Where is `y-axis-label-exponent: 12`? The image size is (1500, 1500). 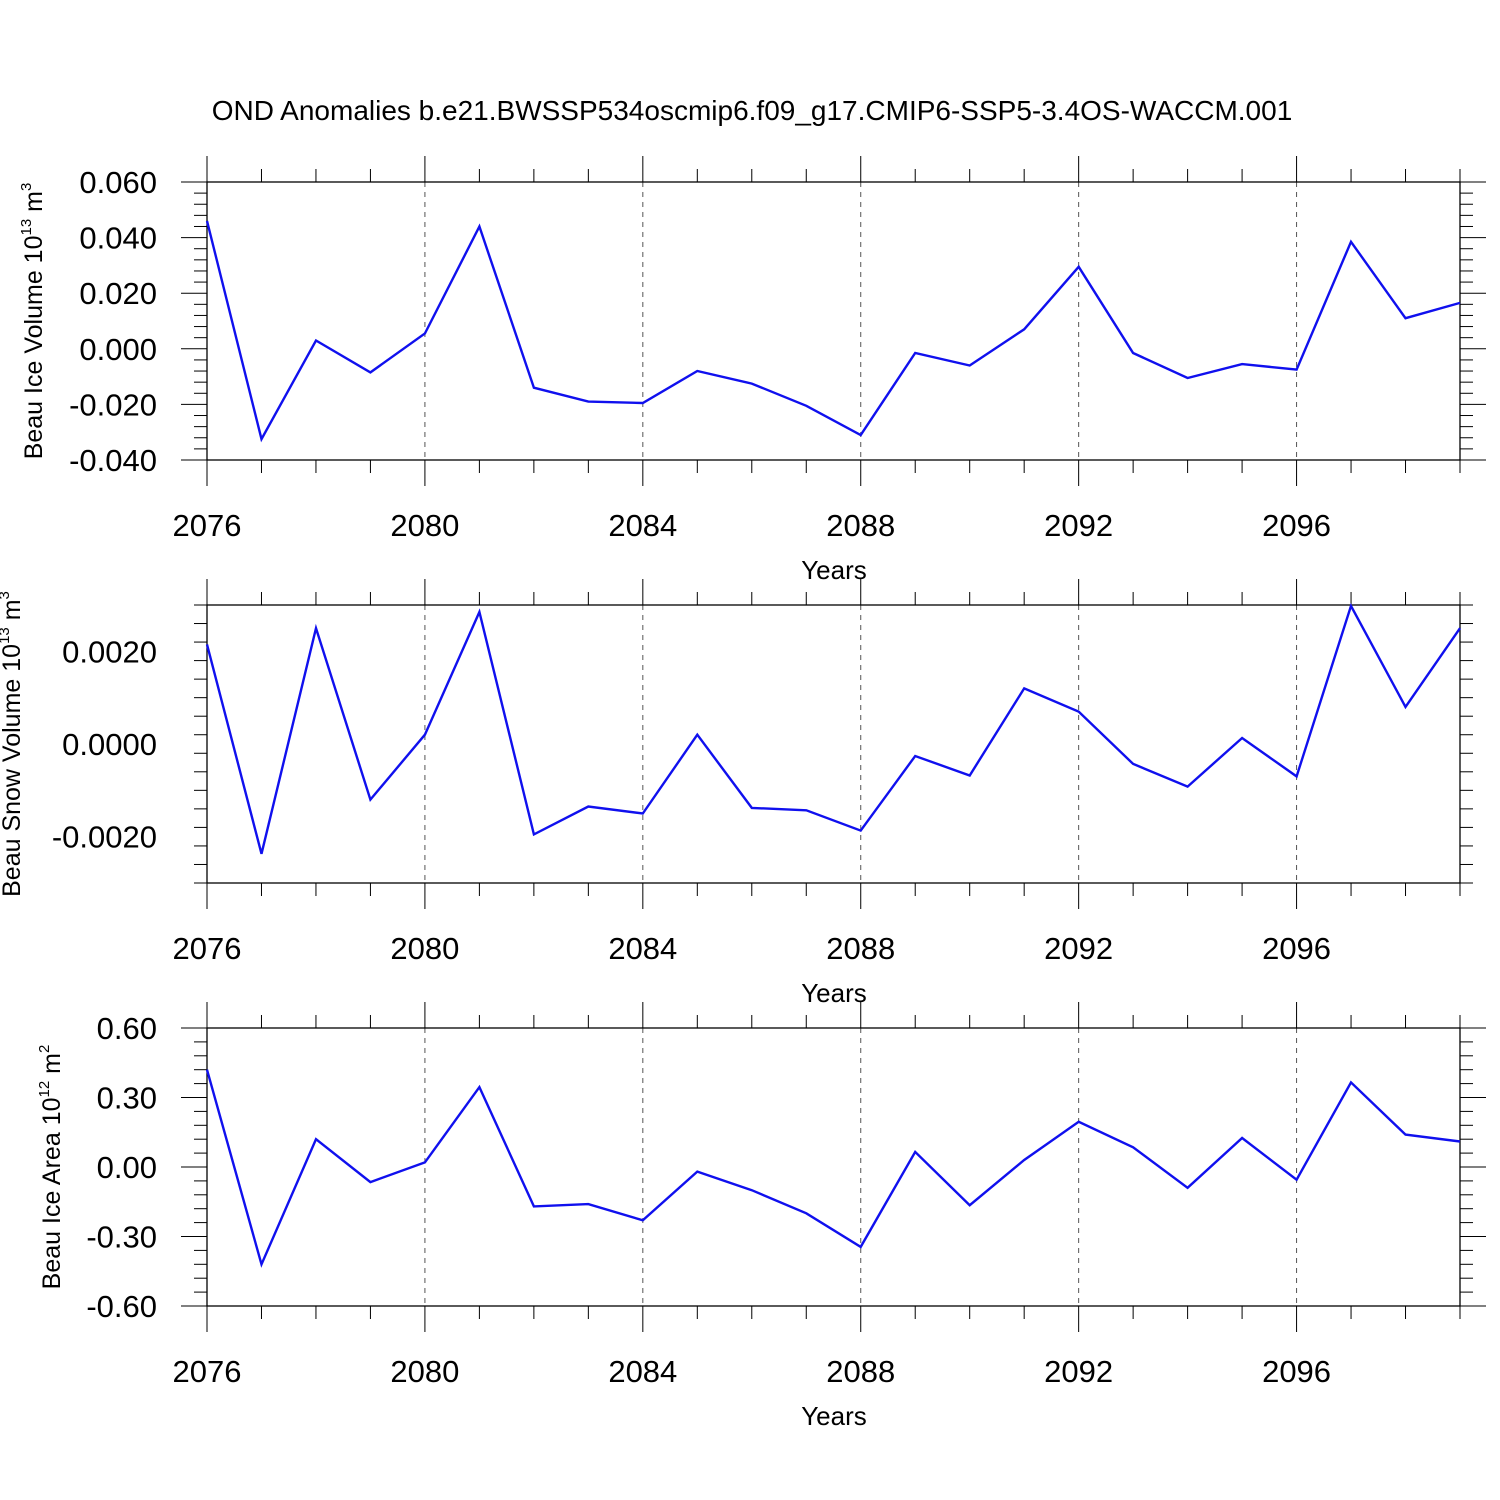
y-axis-label-exponent: 12 is located at coordinates (44, 1089).